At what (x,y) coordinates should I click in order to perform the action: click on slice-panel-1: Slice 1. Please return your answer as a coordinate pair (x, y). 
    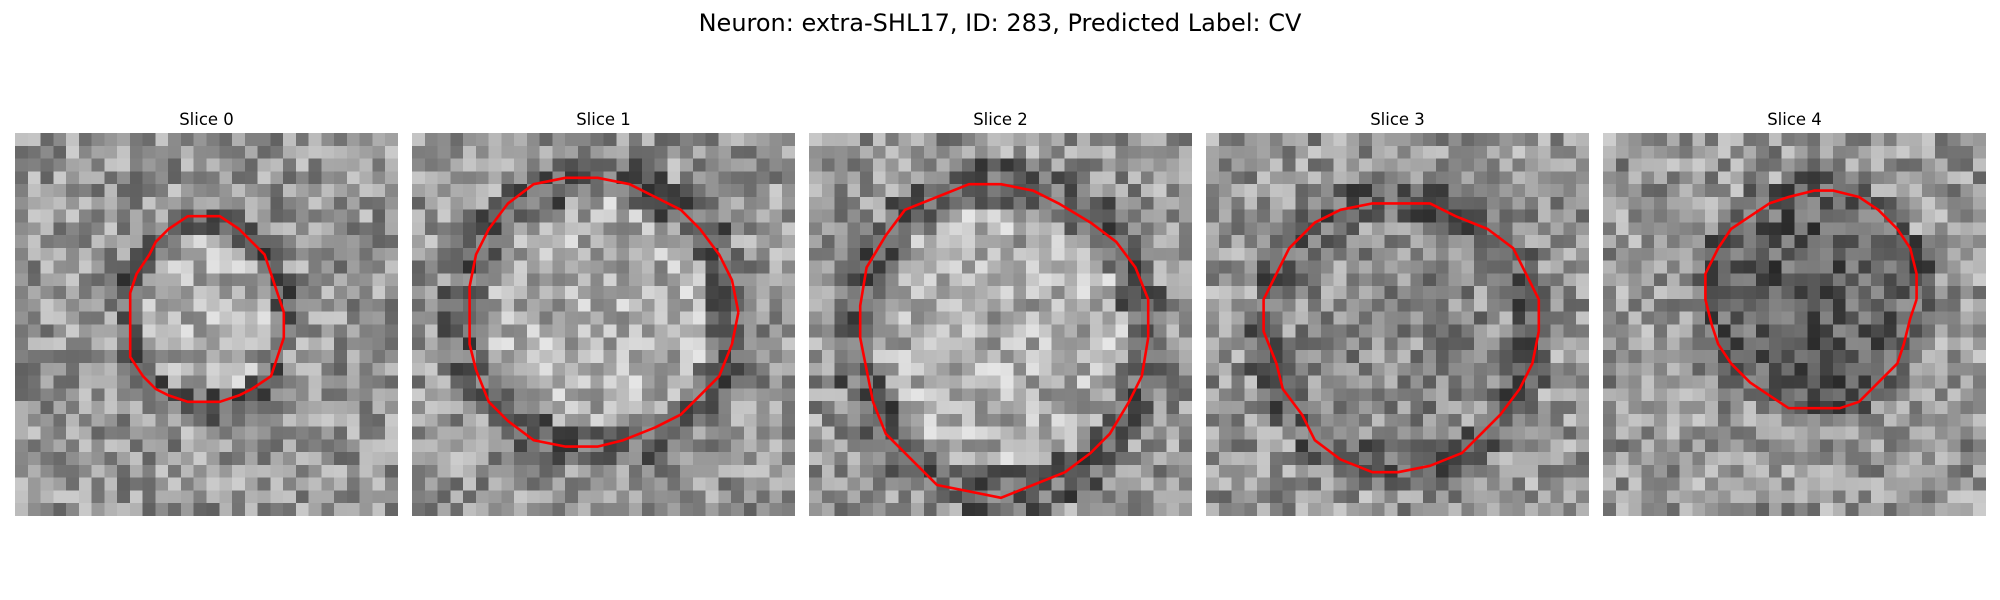
    Looking at the image, I should click on (603, 312).